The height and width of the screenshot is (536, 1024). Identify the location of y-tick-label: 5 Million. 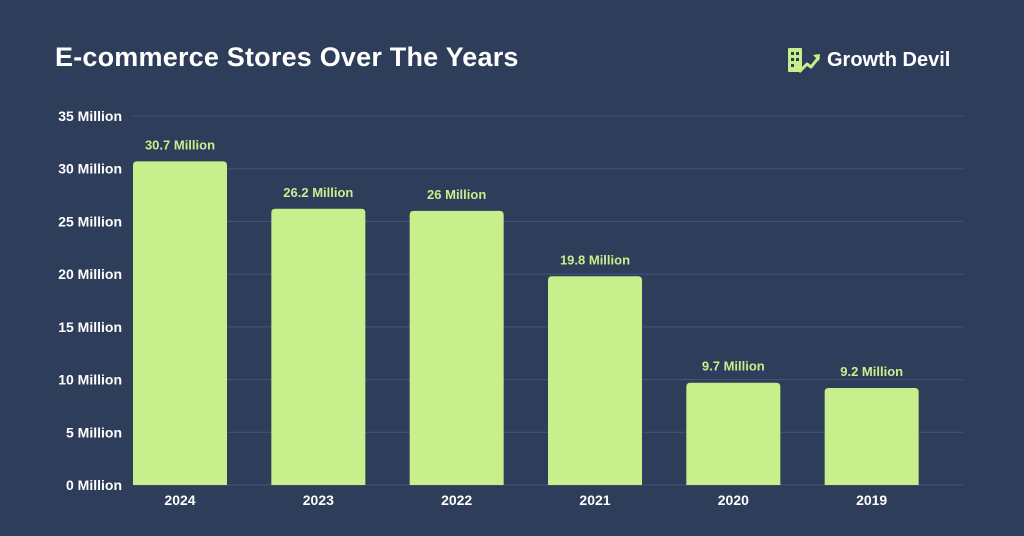
(94, 432).